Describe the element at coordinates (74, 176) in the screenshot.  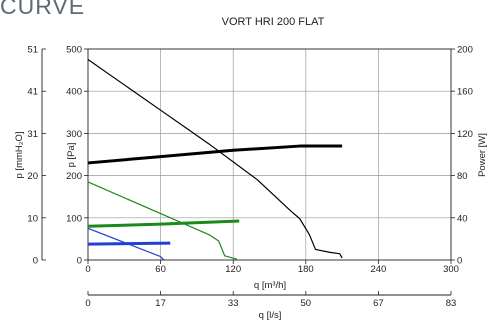
I see `y-tick-label: 200` at that location.